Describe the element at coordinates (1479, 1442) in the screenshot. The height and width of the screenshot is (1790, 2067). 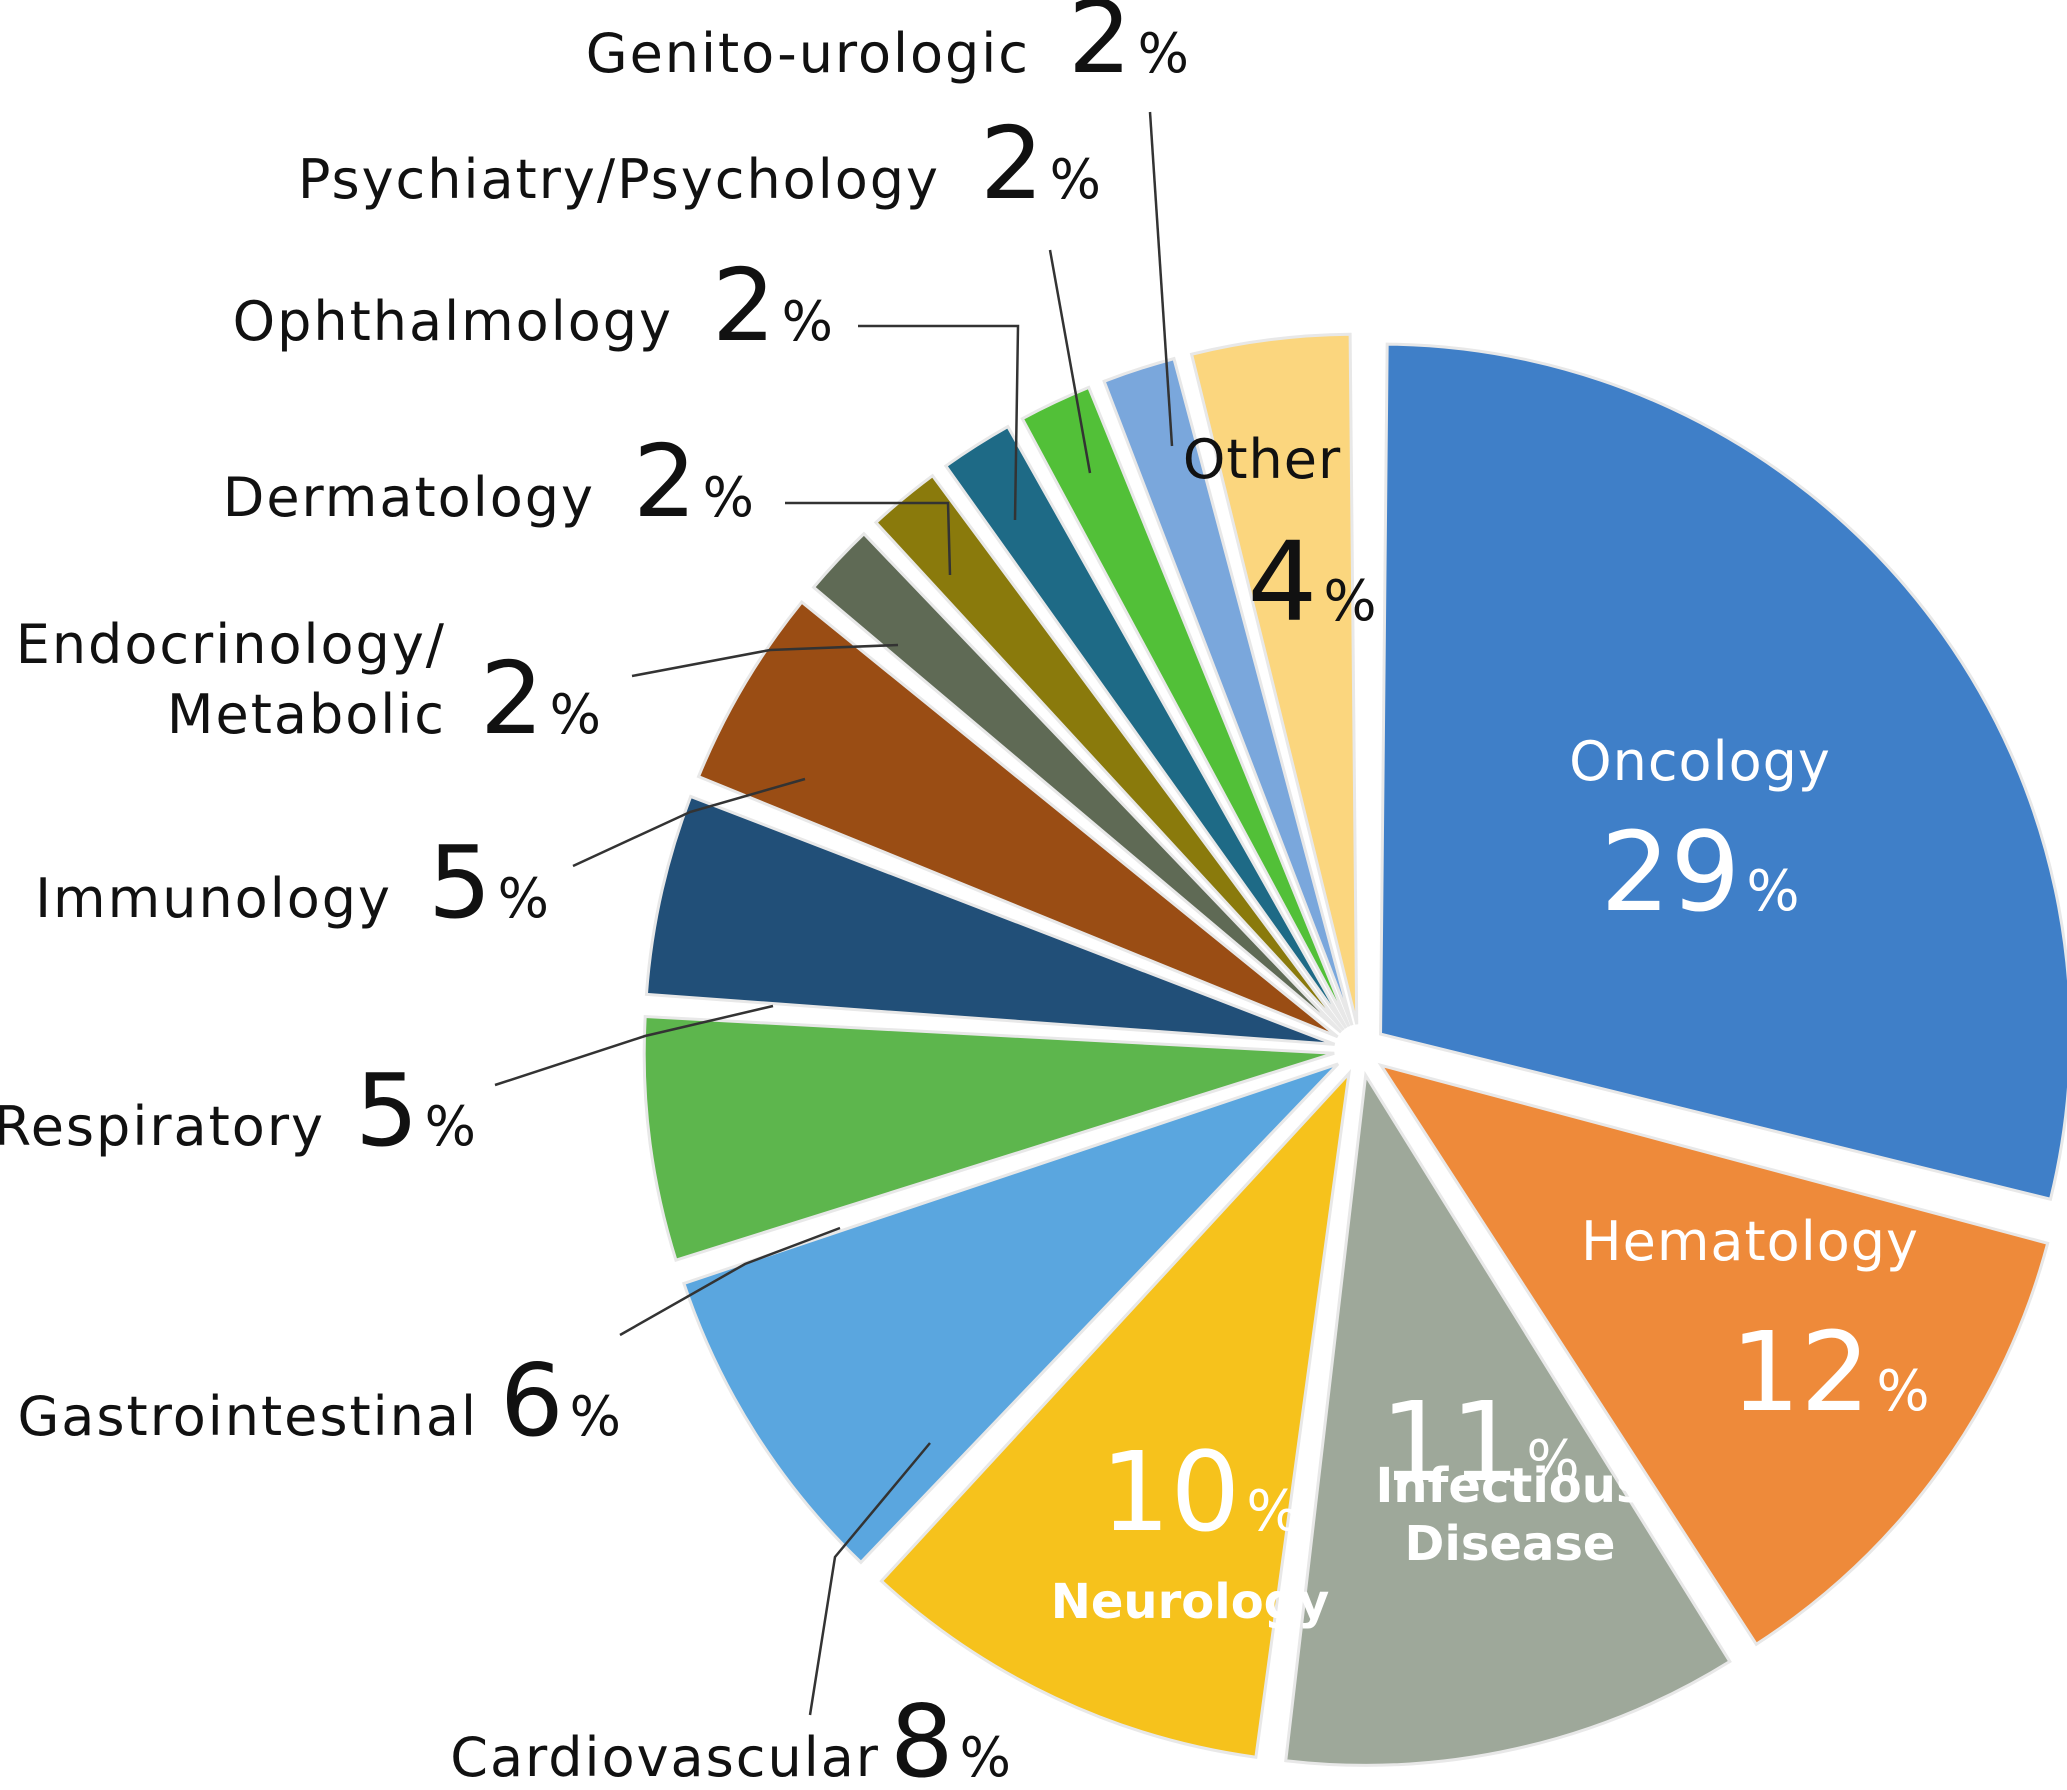
I see `label-infectious-disease-value: 11%` at that location.